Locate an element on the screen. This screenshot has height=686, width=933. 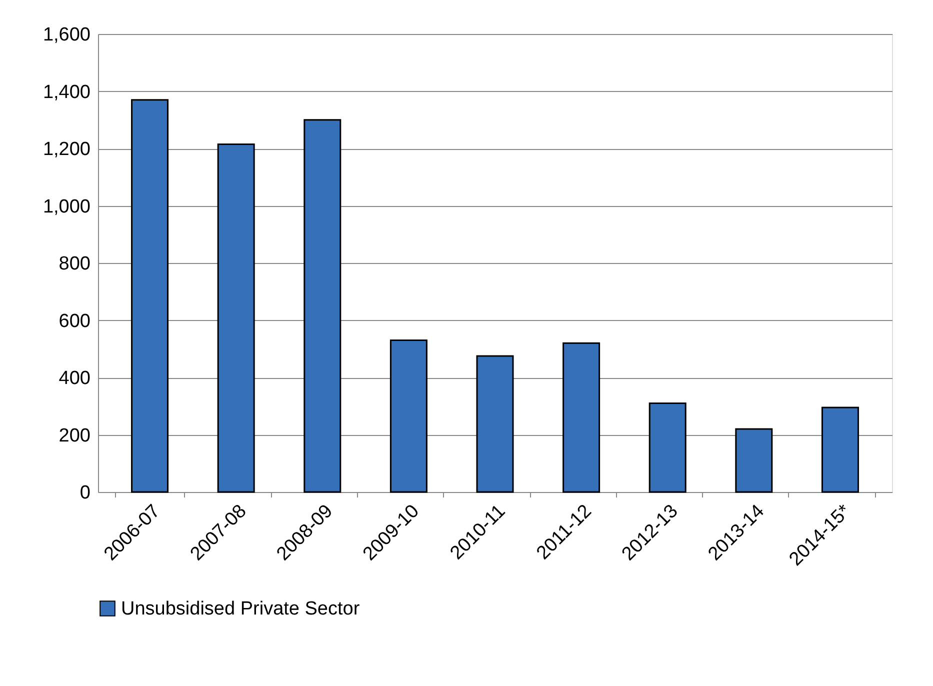
y-tick-label: 1,200 is located at coordinates (66, 149).